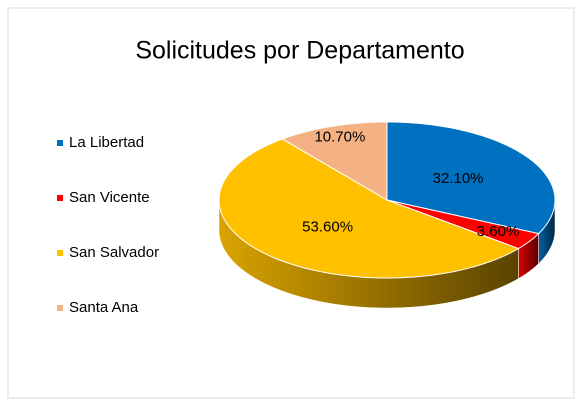 The width and height of the screenshot is (583, 407). Describe the element at coordinates (339, 136) in the screenshot. I see `data-label: 10.70%` at that location.